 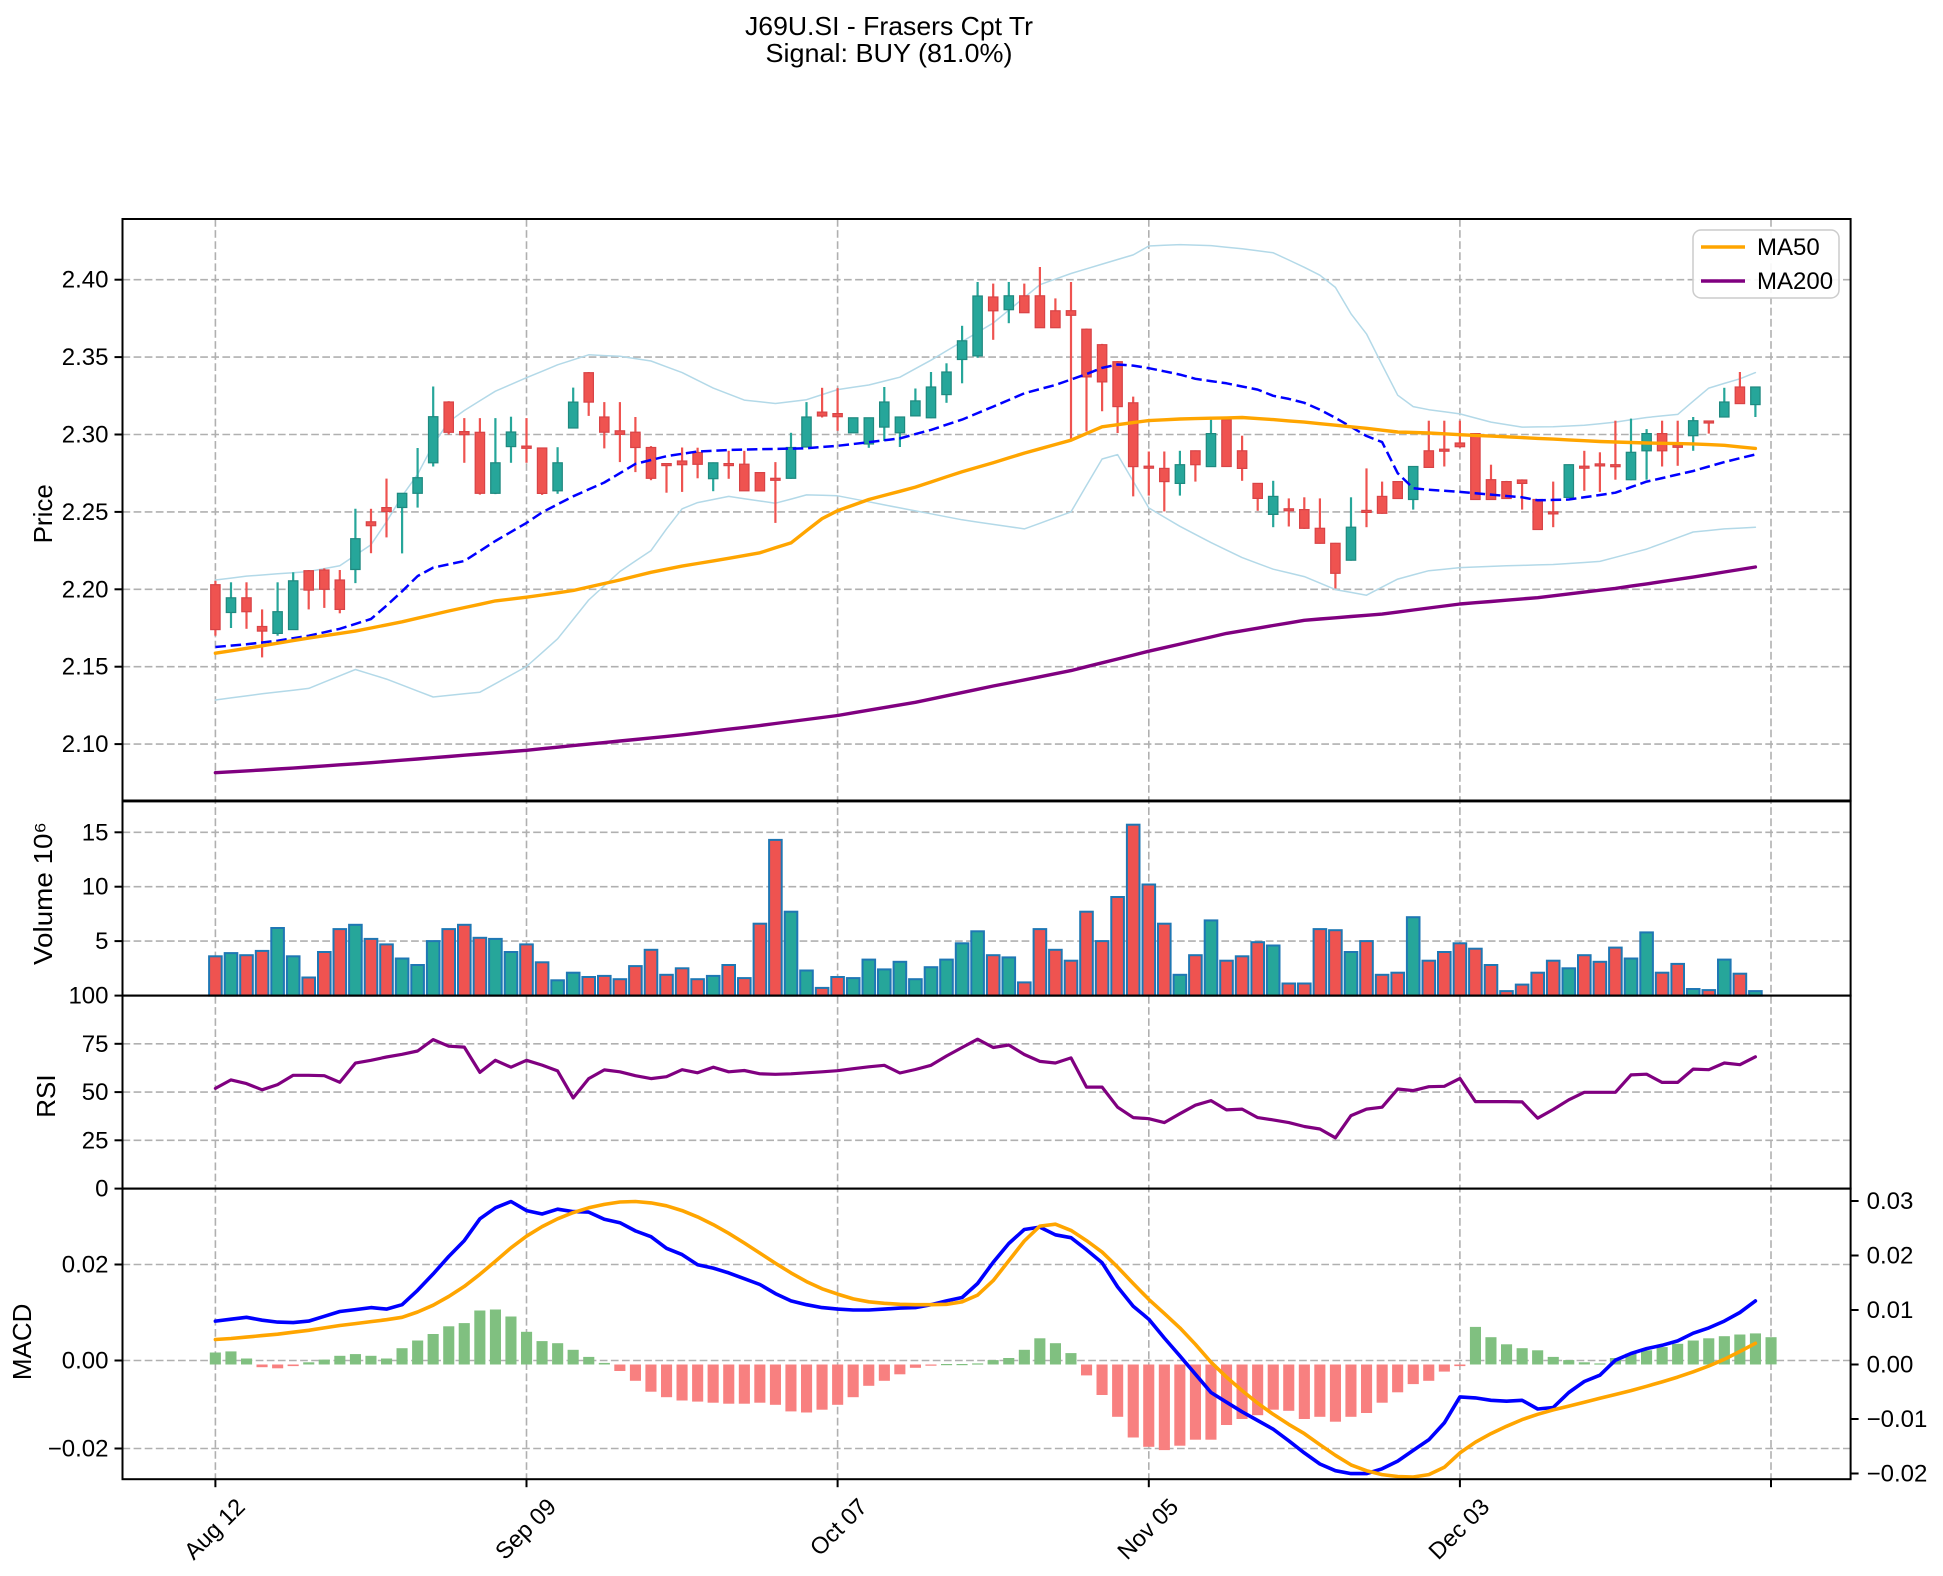 What do you see at coordinates (101, 941) in the screenshot?
I see `svg-text: 5` at bounding box center [101, 941].